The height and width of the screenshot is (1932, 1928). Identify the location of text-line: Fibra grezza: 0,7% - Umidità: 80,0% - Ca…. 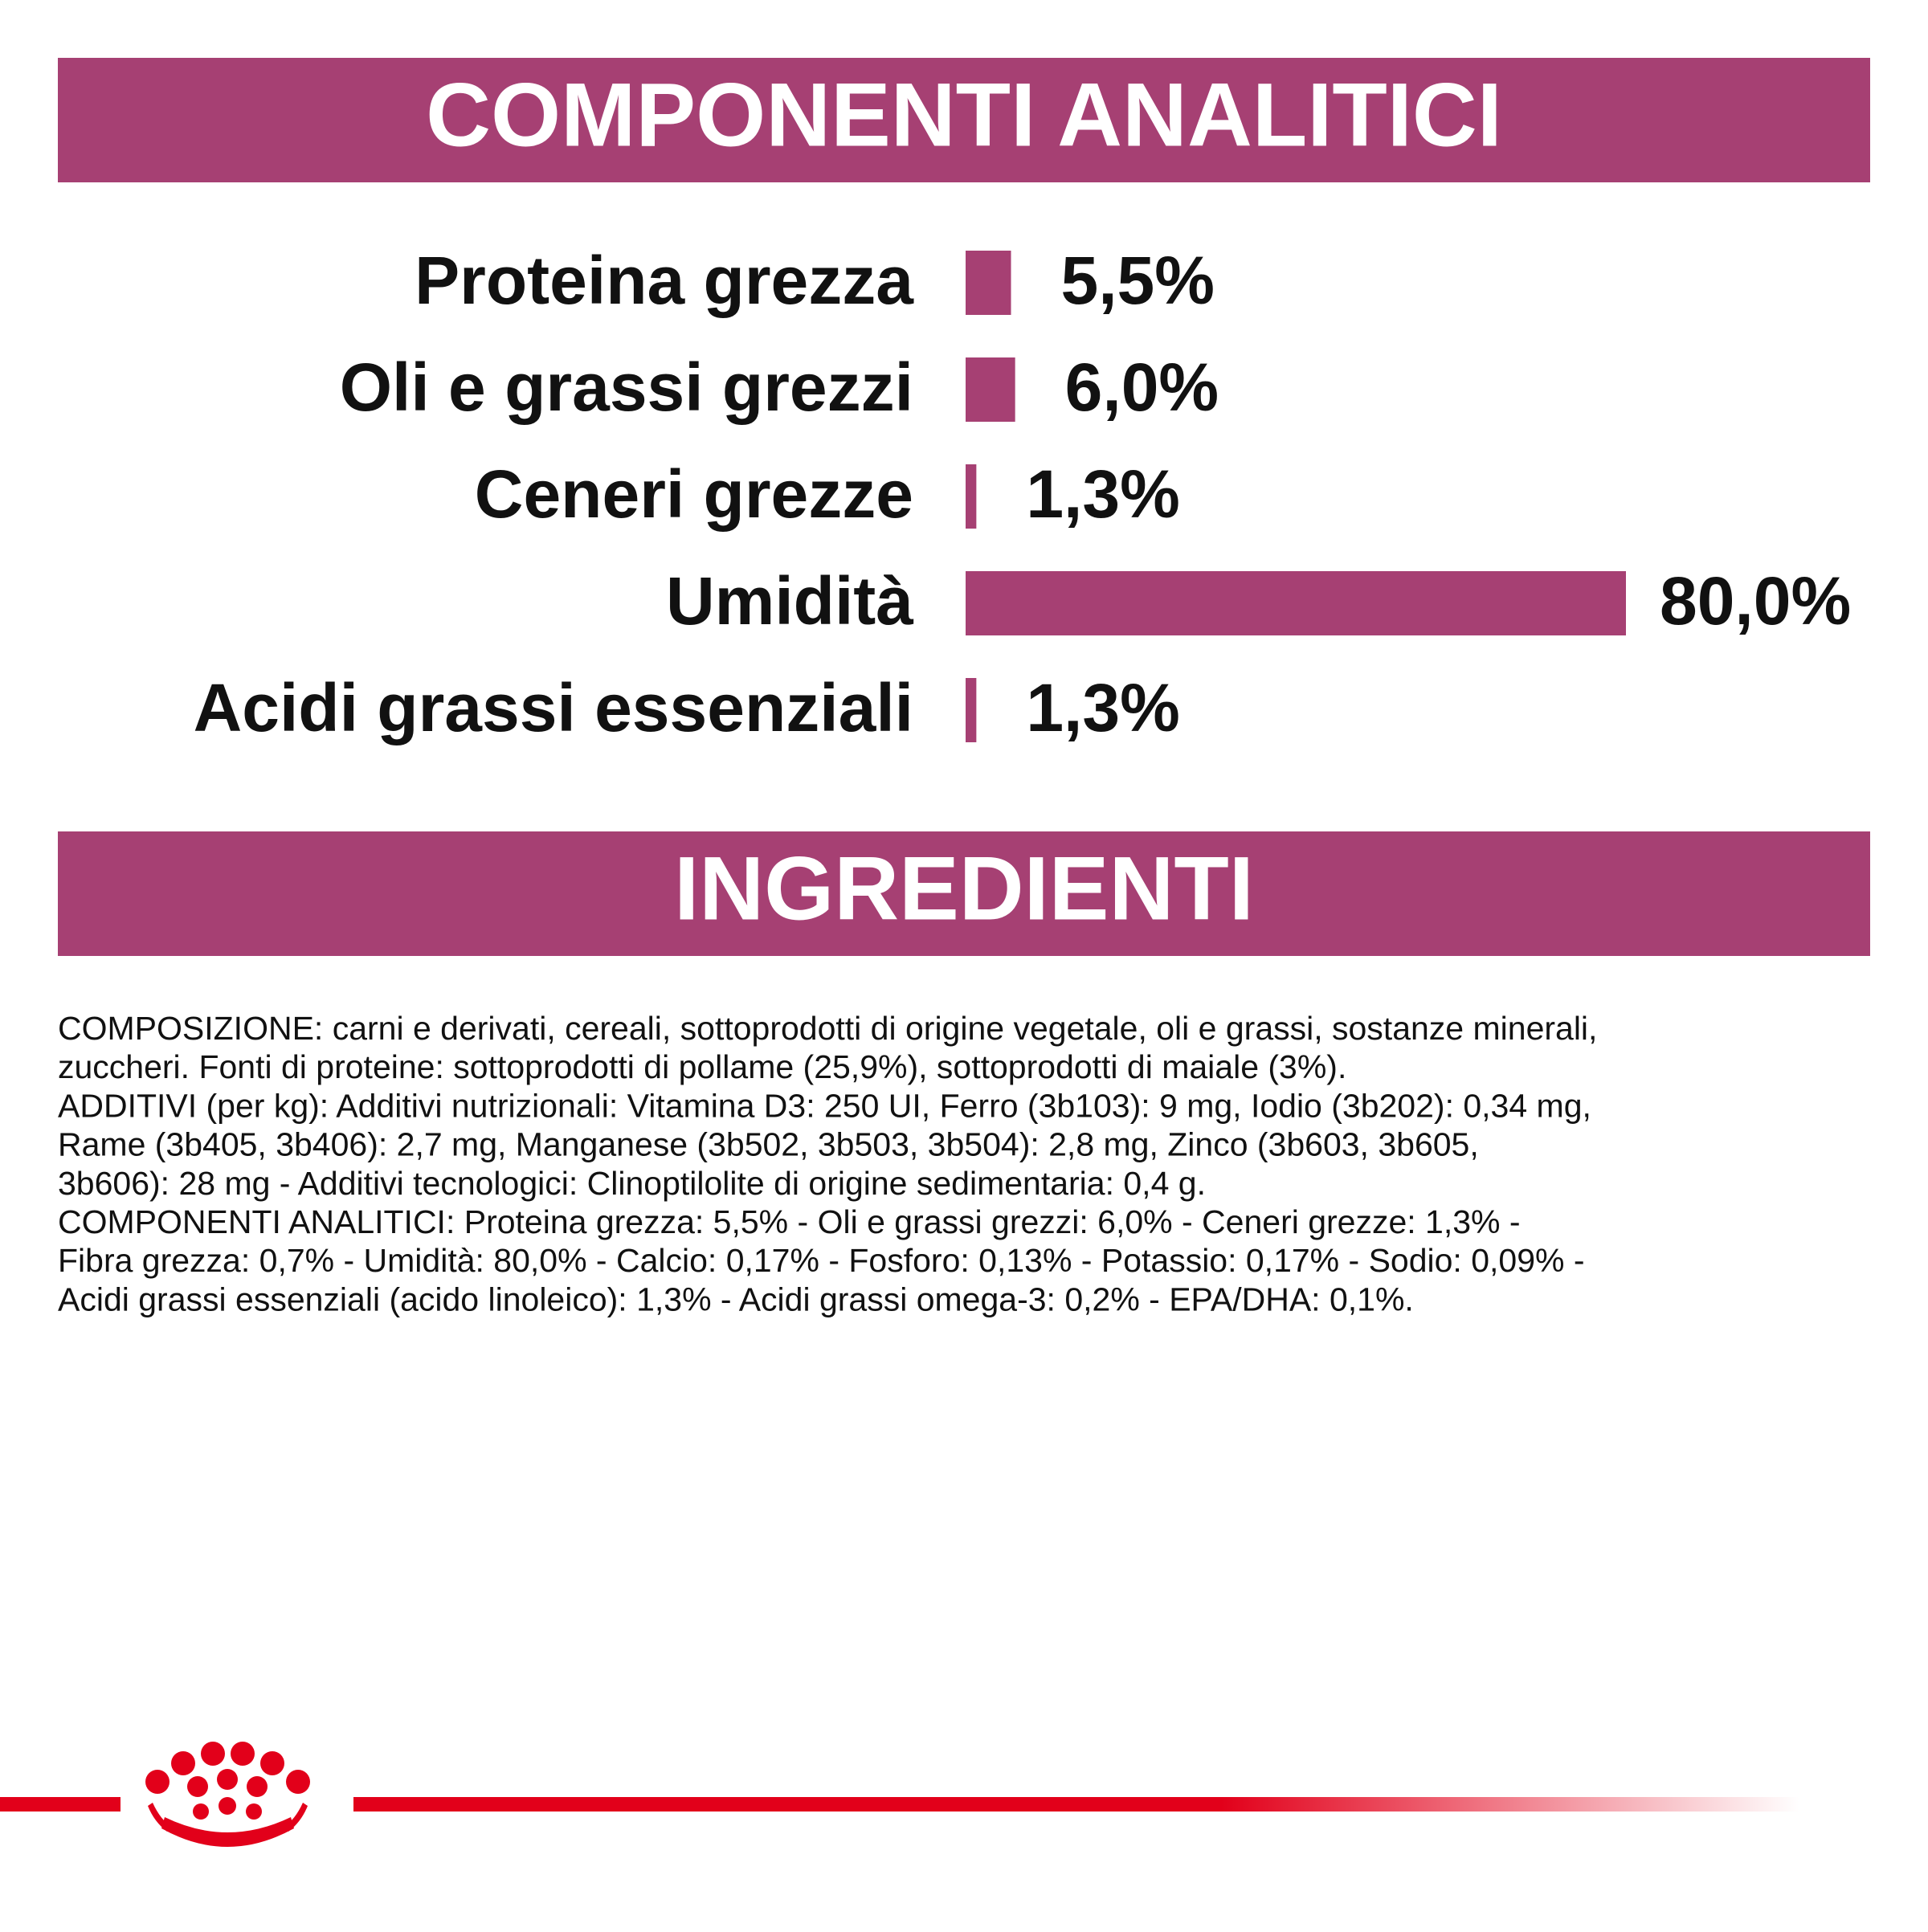
(822, 1260).